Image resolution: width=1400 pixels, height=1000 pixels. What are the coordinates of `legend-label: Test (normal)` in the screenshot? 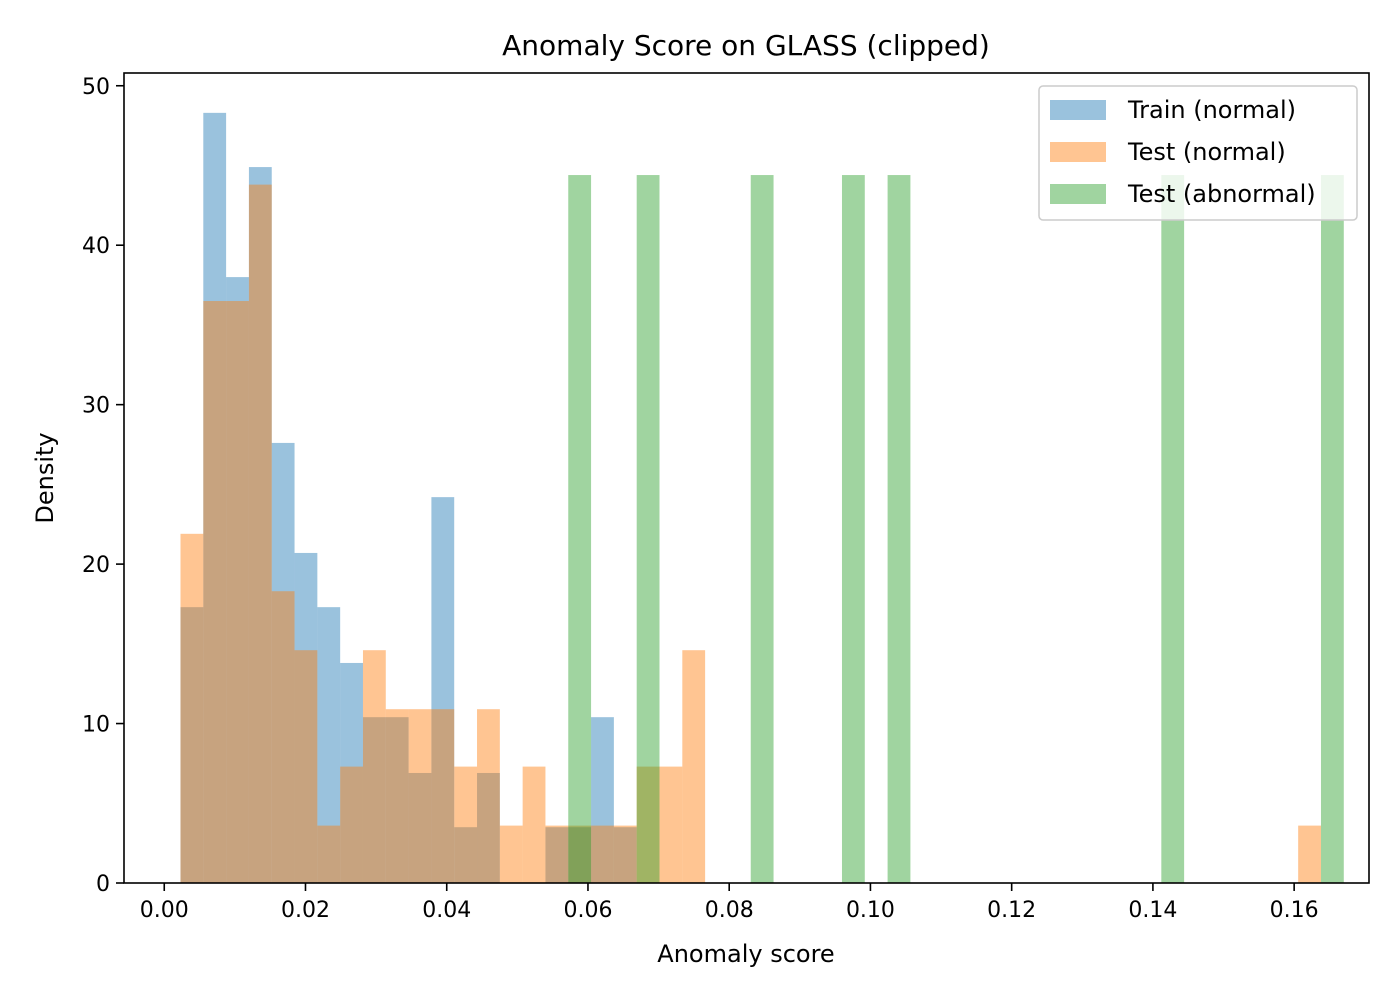 It's located at (1206, 152).